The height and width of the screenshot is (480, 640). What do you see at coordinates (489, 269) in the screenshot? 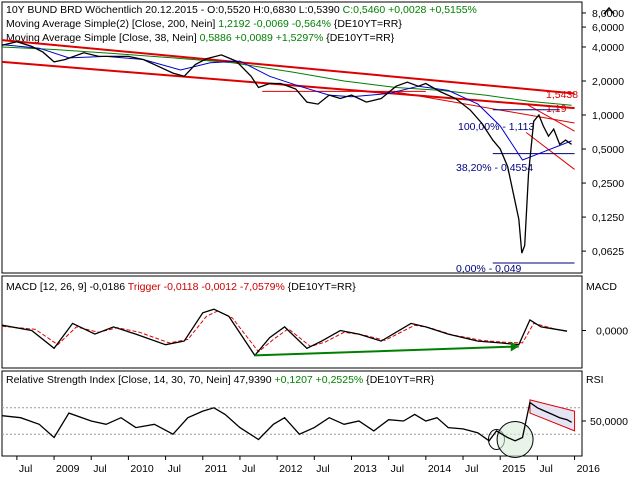
I see `fib-label-0: 0,00% - 0,049` at bounding box center [489, 269].